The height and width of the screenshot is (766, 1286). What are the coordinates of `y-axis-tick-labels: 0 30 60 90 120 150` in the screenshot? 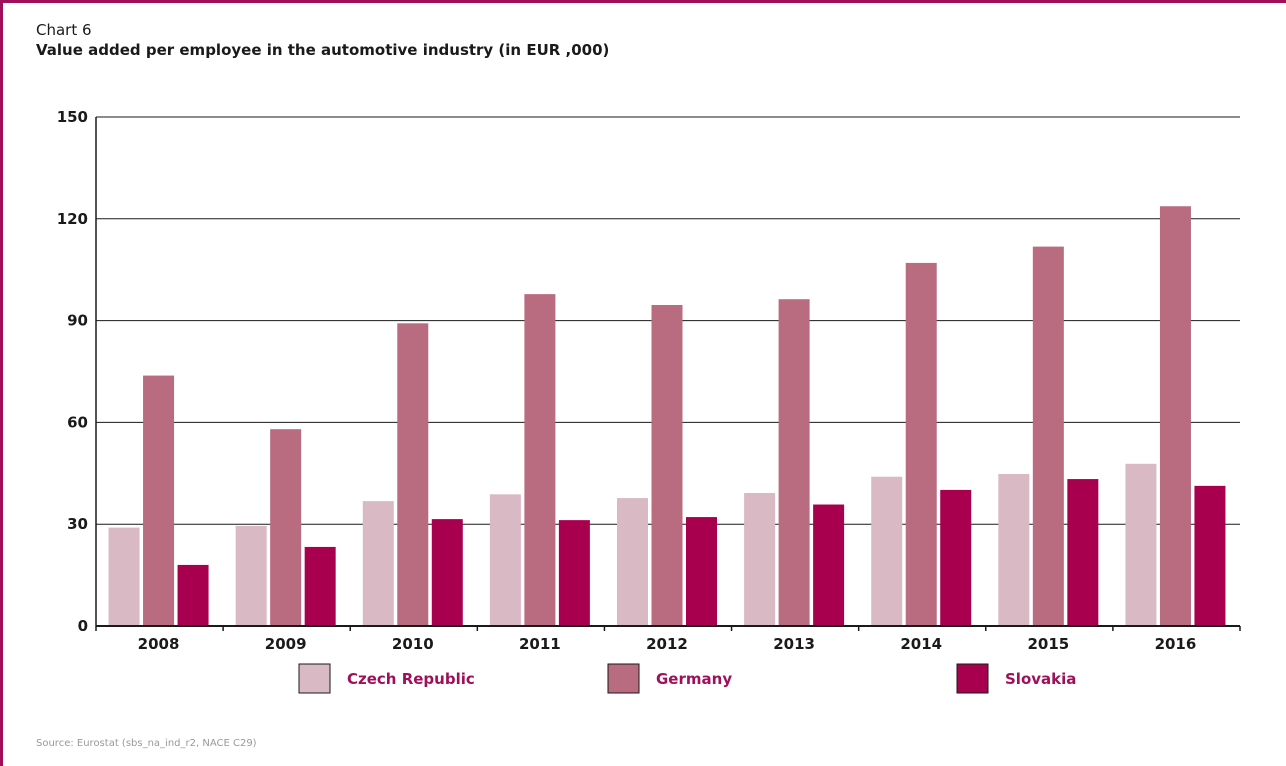 It's located at (72, 371).